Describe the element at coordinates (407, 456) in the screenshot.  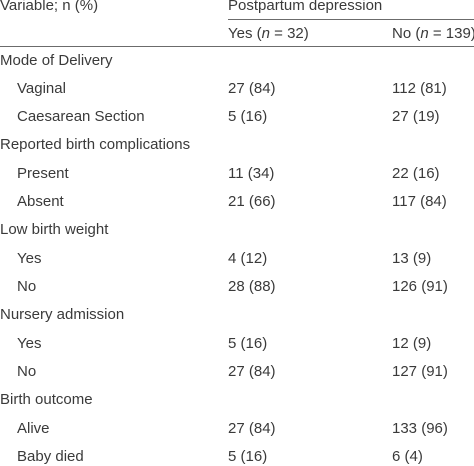
I see `row-no-value: 6 (4)` at that location.